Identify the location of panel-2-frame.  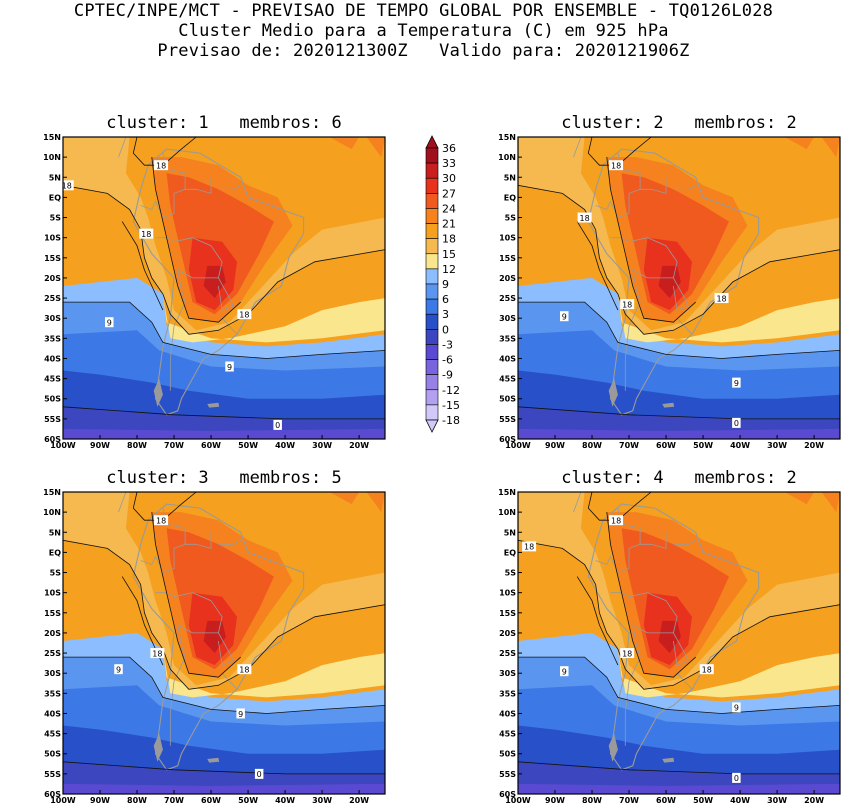
(679, 288).